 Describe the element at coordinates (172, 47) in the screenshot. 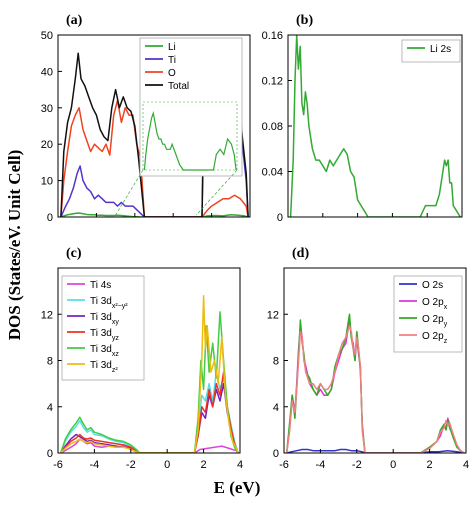

I see `legend-entry: Li` at that location.